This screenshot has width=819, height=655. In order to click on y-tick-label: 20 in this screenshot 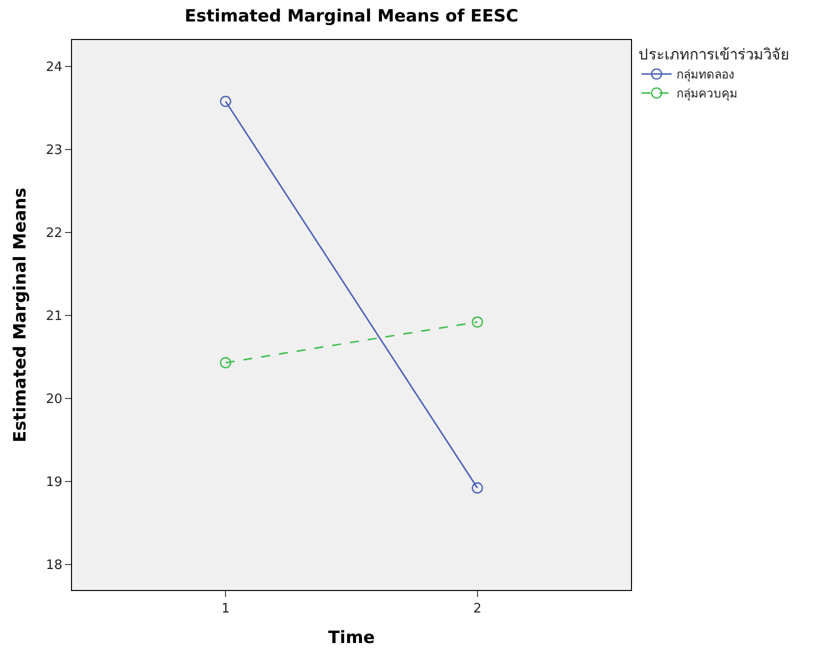, I will do `click(54, 399)`.